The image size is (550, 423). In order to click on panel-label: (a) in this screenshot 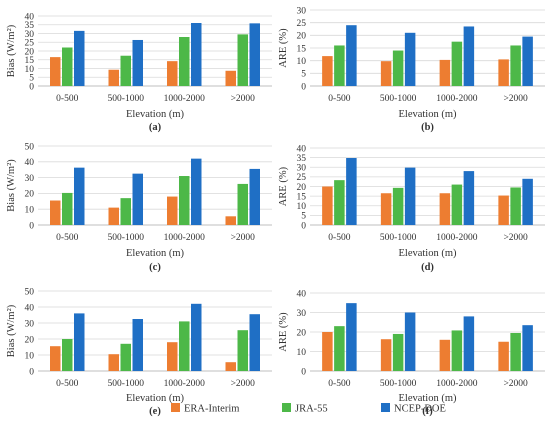, I will do `click(155, 127)`.